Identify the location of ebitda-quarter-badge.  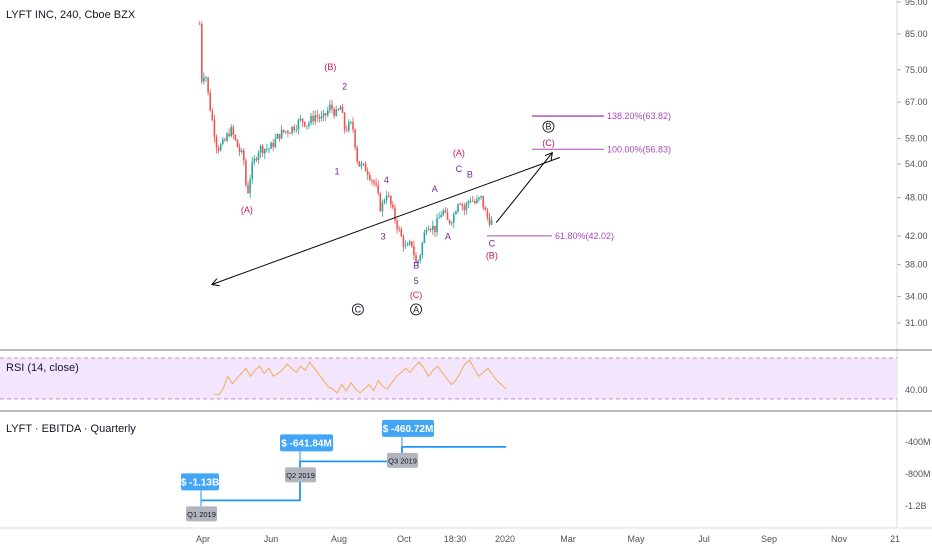
(402, 460).